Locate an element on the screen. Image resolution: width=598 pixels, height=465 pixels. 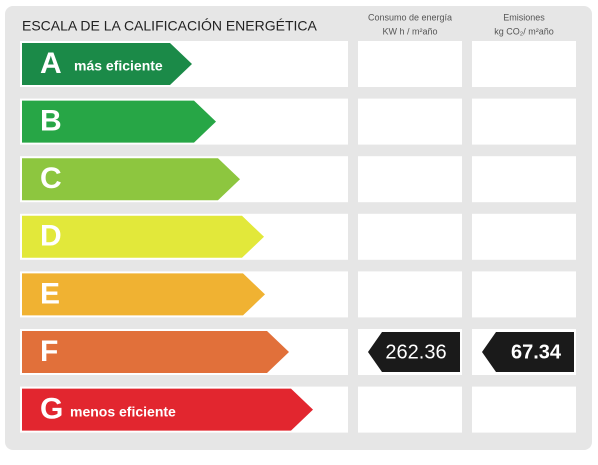
rating-letter: B is located at coordinates (51, 121).